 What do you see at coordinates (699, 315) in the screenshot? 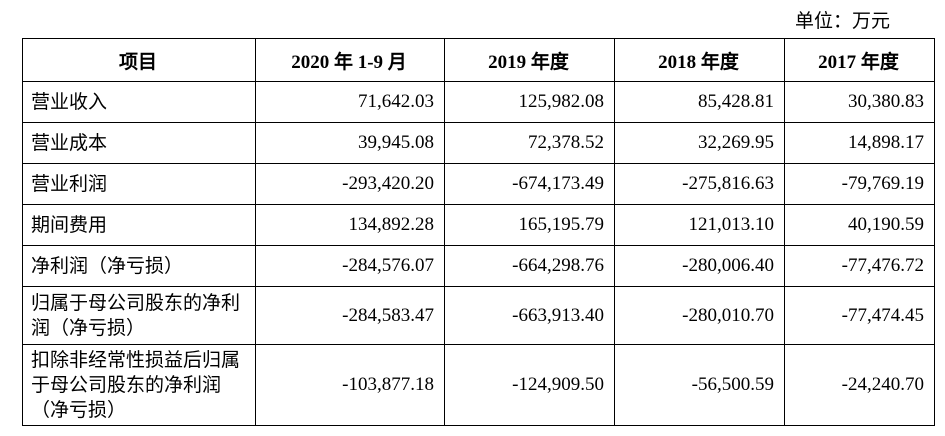
I see `cell-value: -280,010.70` at bounding box center [699, 315].